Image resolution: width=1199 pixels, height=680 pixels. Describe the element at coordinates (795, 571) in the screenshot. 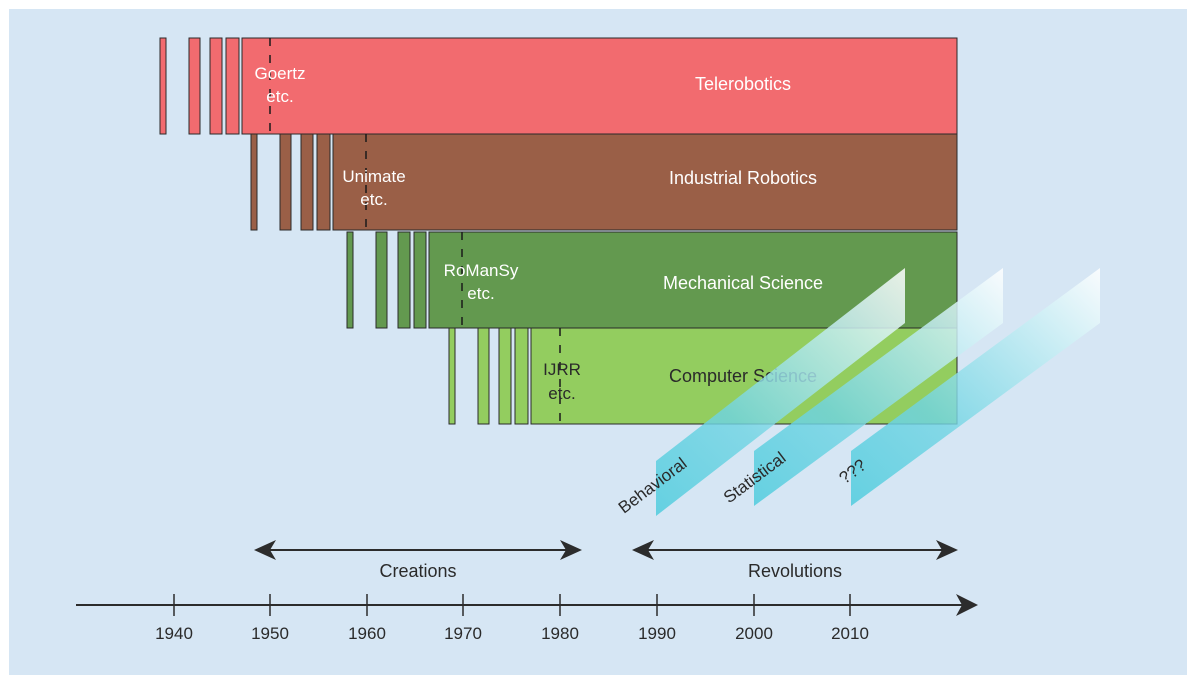

I see `period-label: Revolutions` at that location.